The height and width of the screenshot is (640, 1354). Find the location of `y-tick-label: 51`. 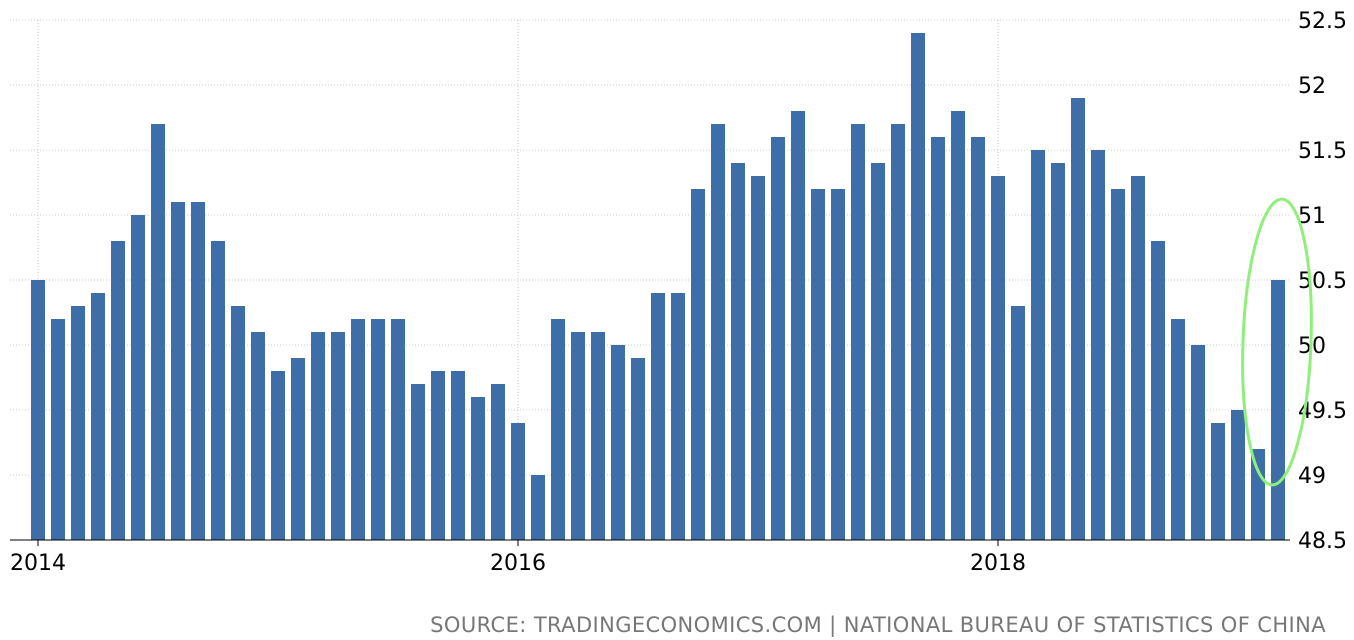

y-tick-label: 51 is located at coordinates (1312, 216).